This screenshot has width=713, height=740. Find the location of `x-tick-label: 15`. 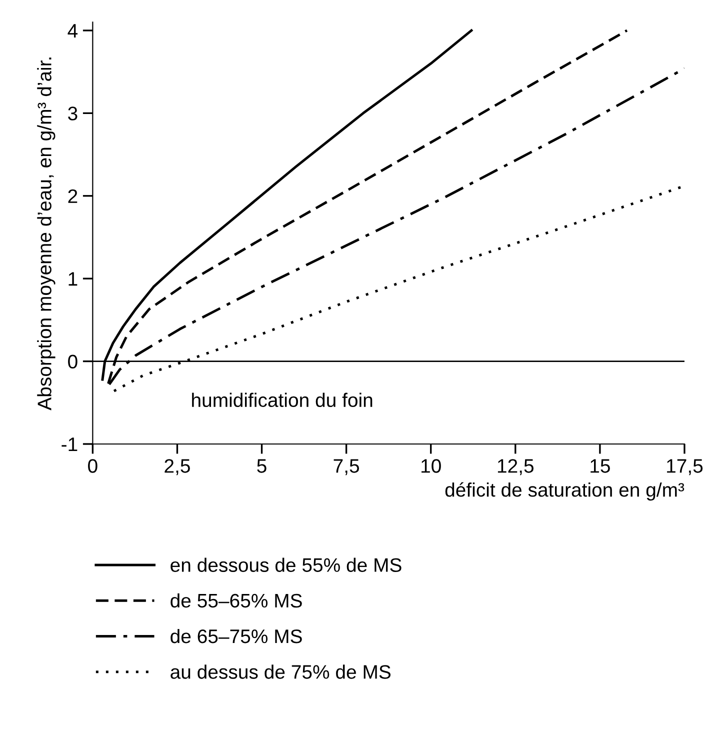

x-tick-label: 15 is located at coordinates (600, 466).